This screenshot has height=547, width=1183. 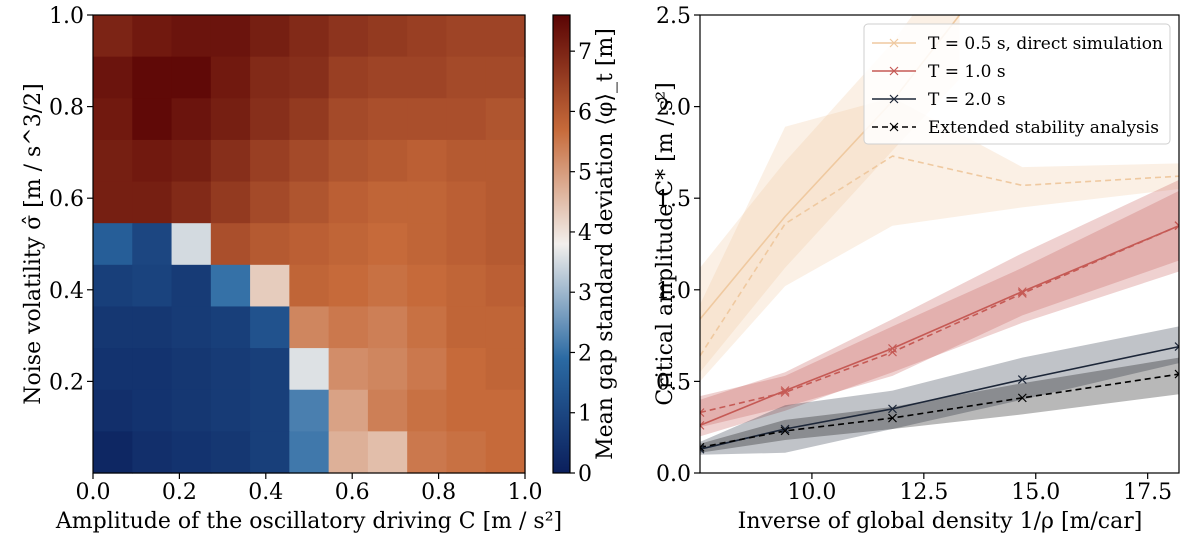 What do you see at coordinates (585, 112) in the screenshot?
I see `colorbar-tick-label: 6` at bounding box center [585, 112].